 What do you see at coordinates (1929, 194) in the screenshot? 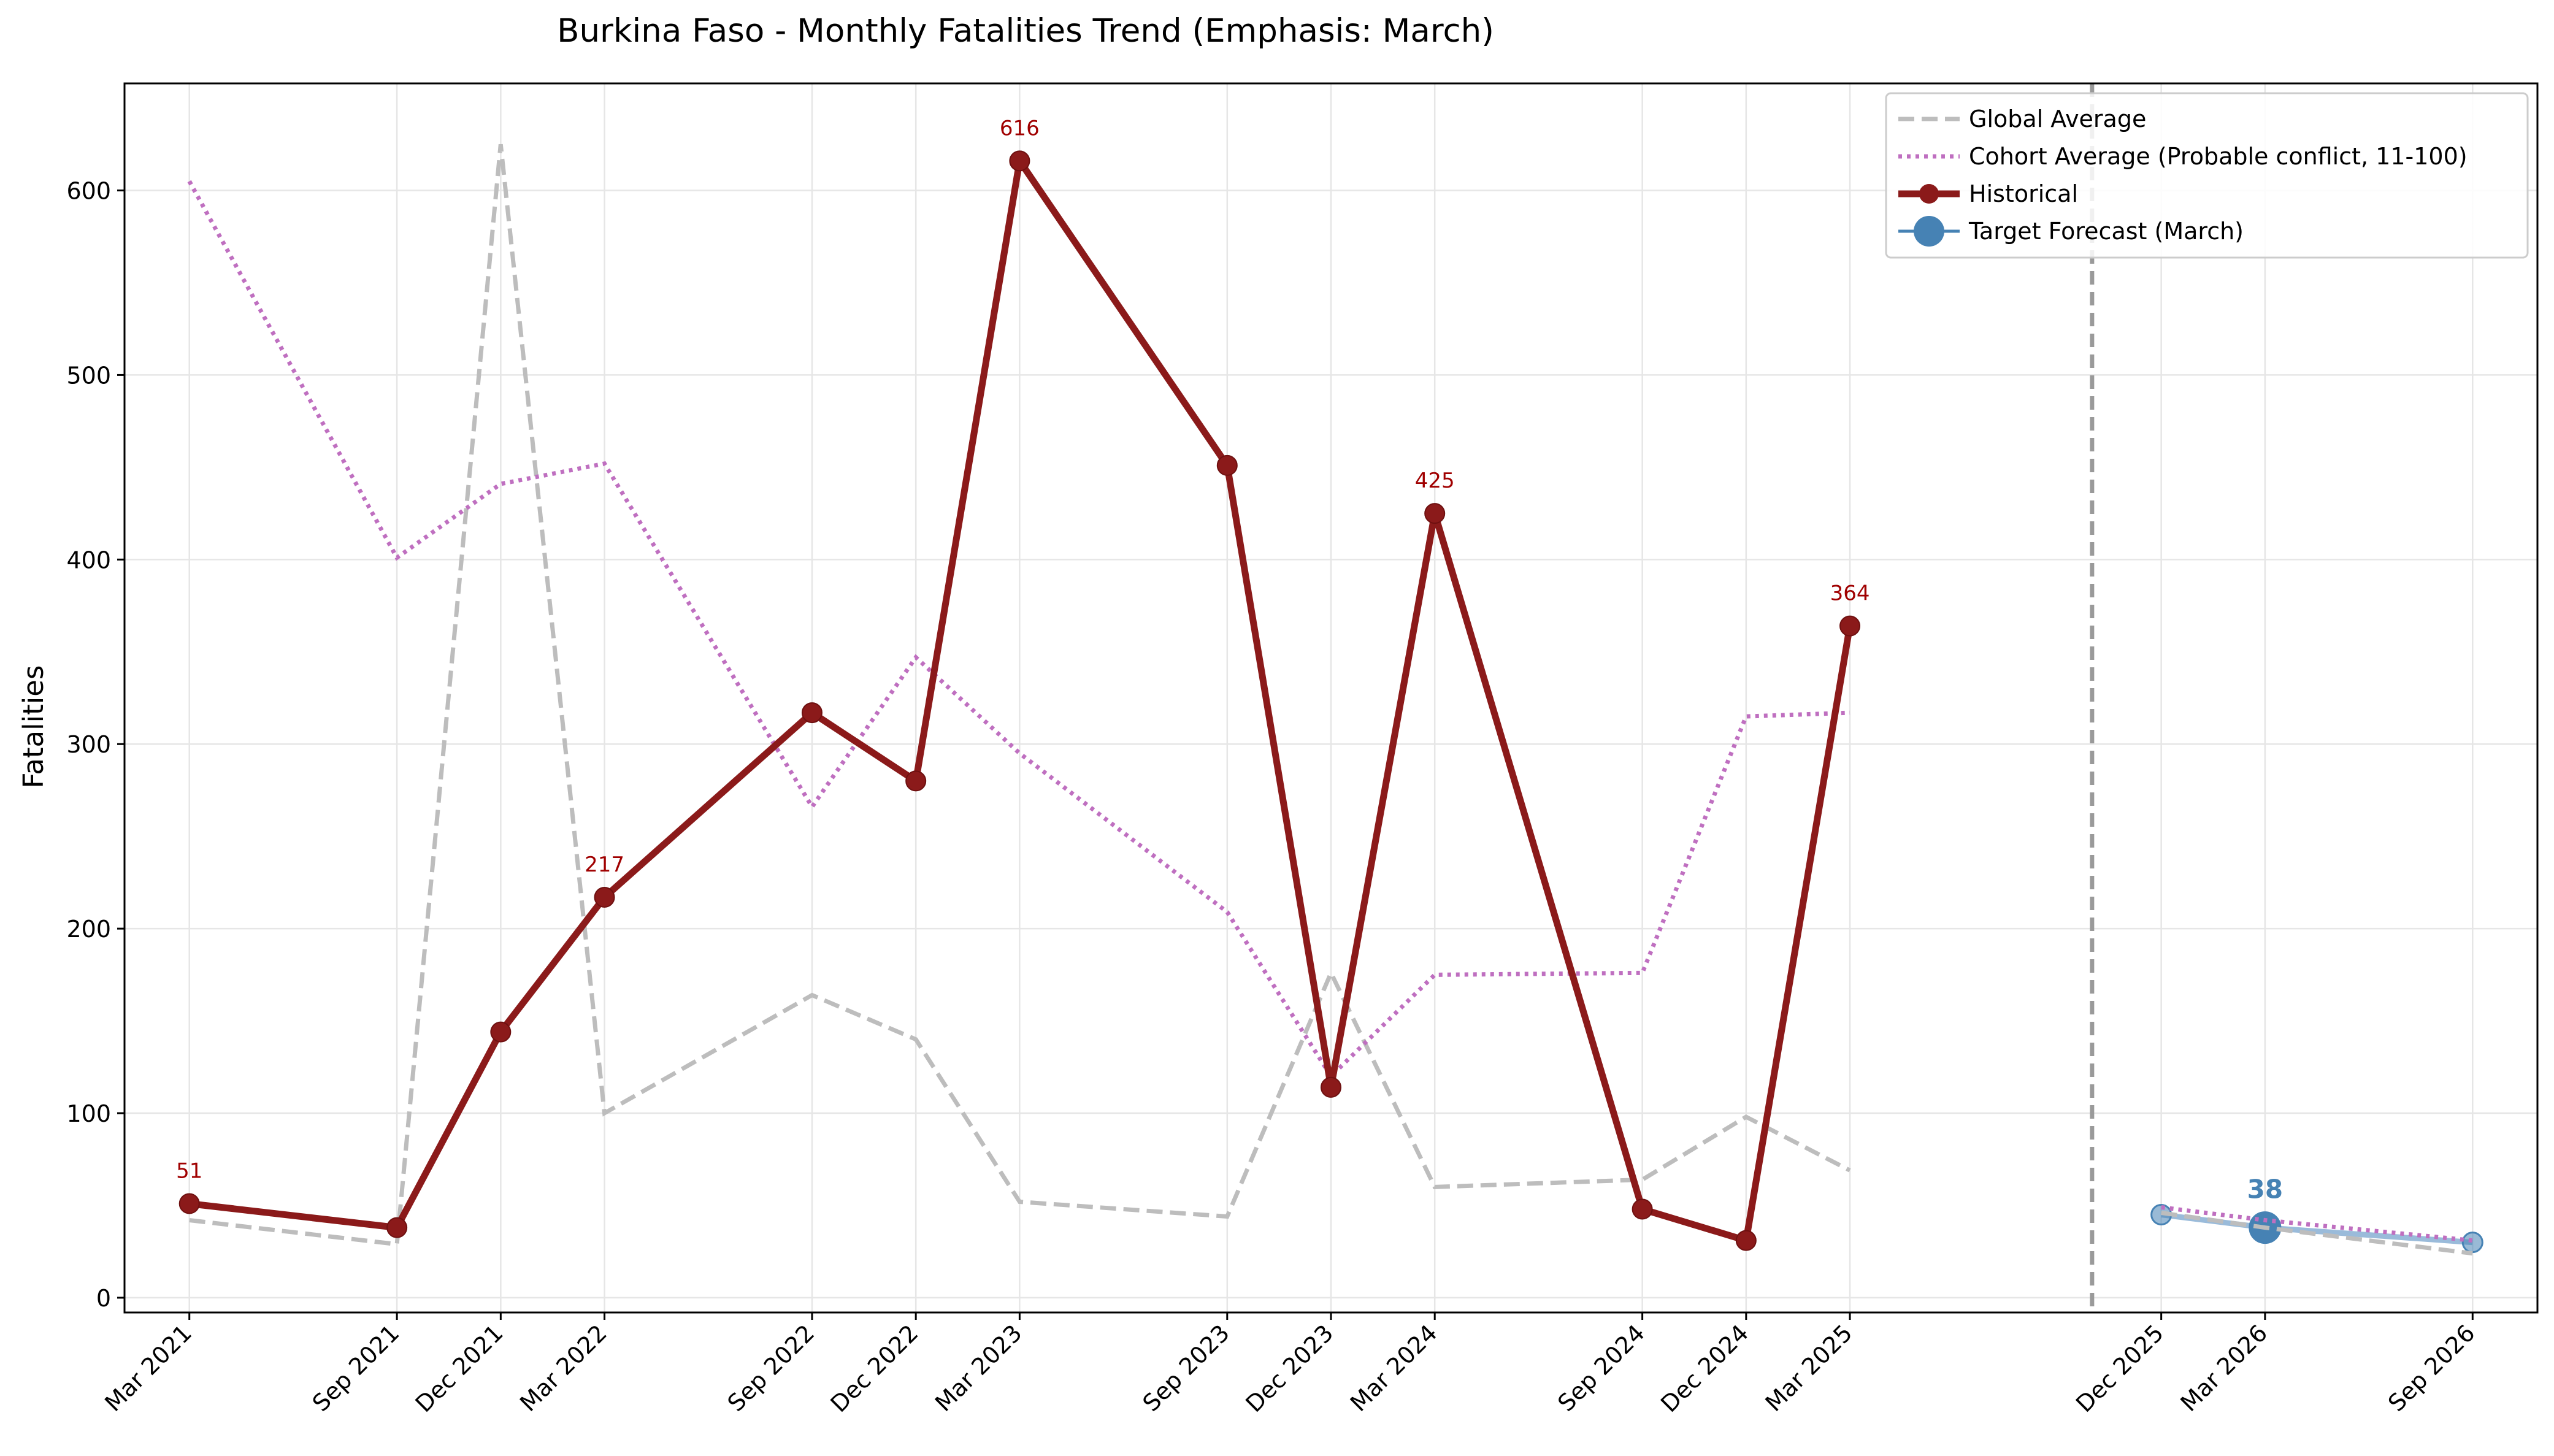
I see `legend-historical-marker` at bounding box center [1929, 194].